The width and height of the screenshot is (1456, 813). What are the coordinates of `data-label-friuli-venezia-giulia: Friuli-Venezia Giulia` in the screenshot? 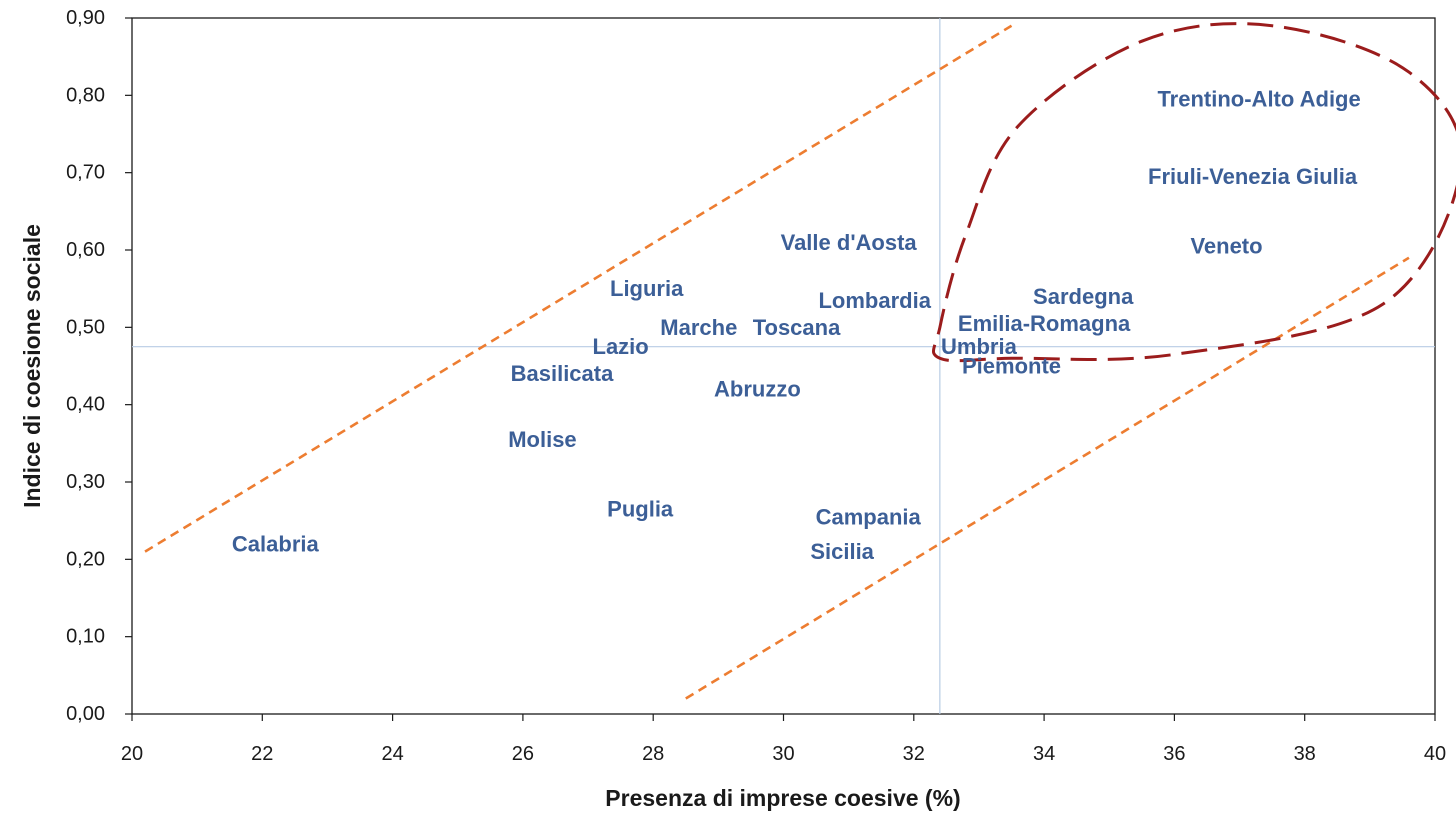 It's located at (1253, 176).